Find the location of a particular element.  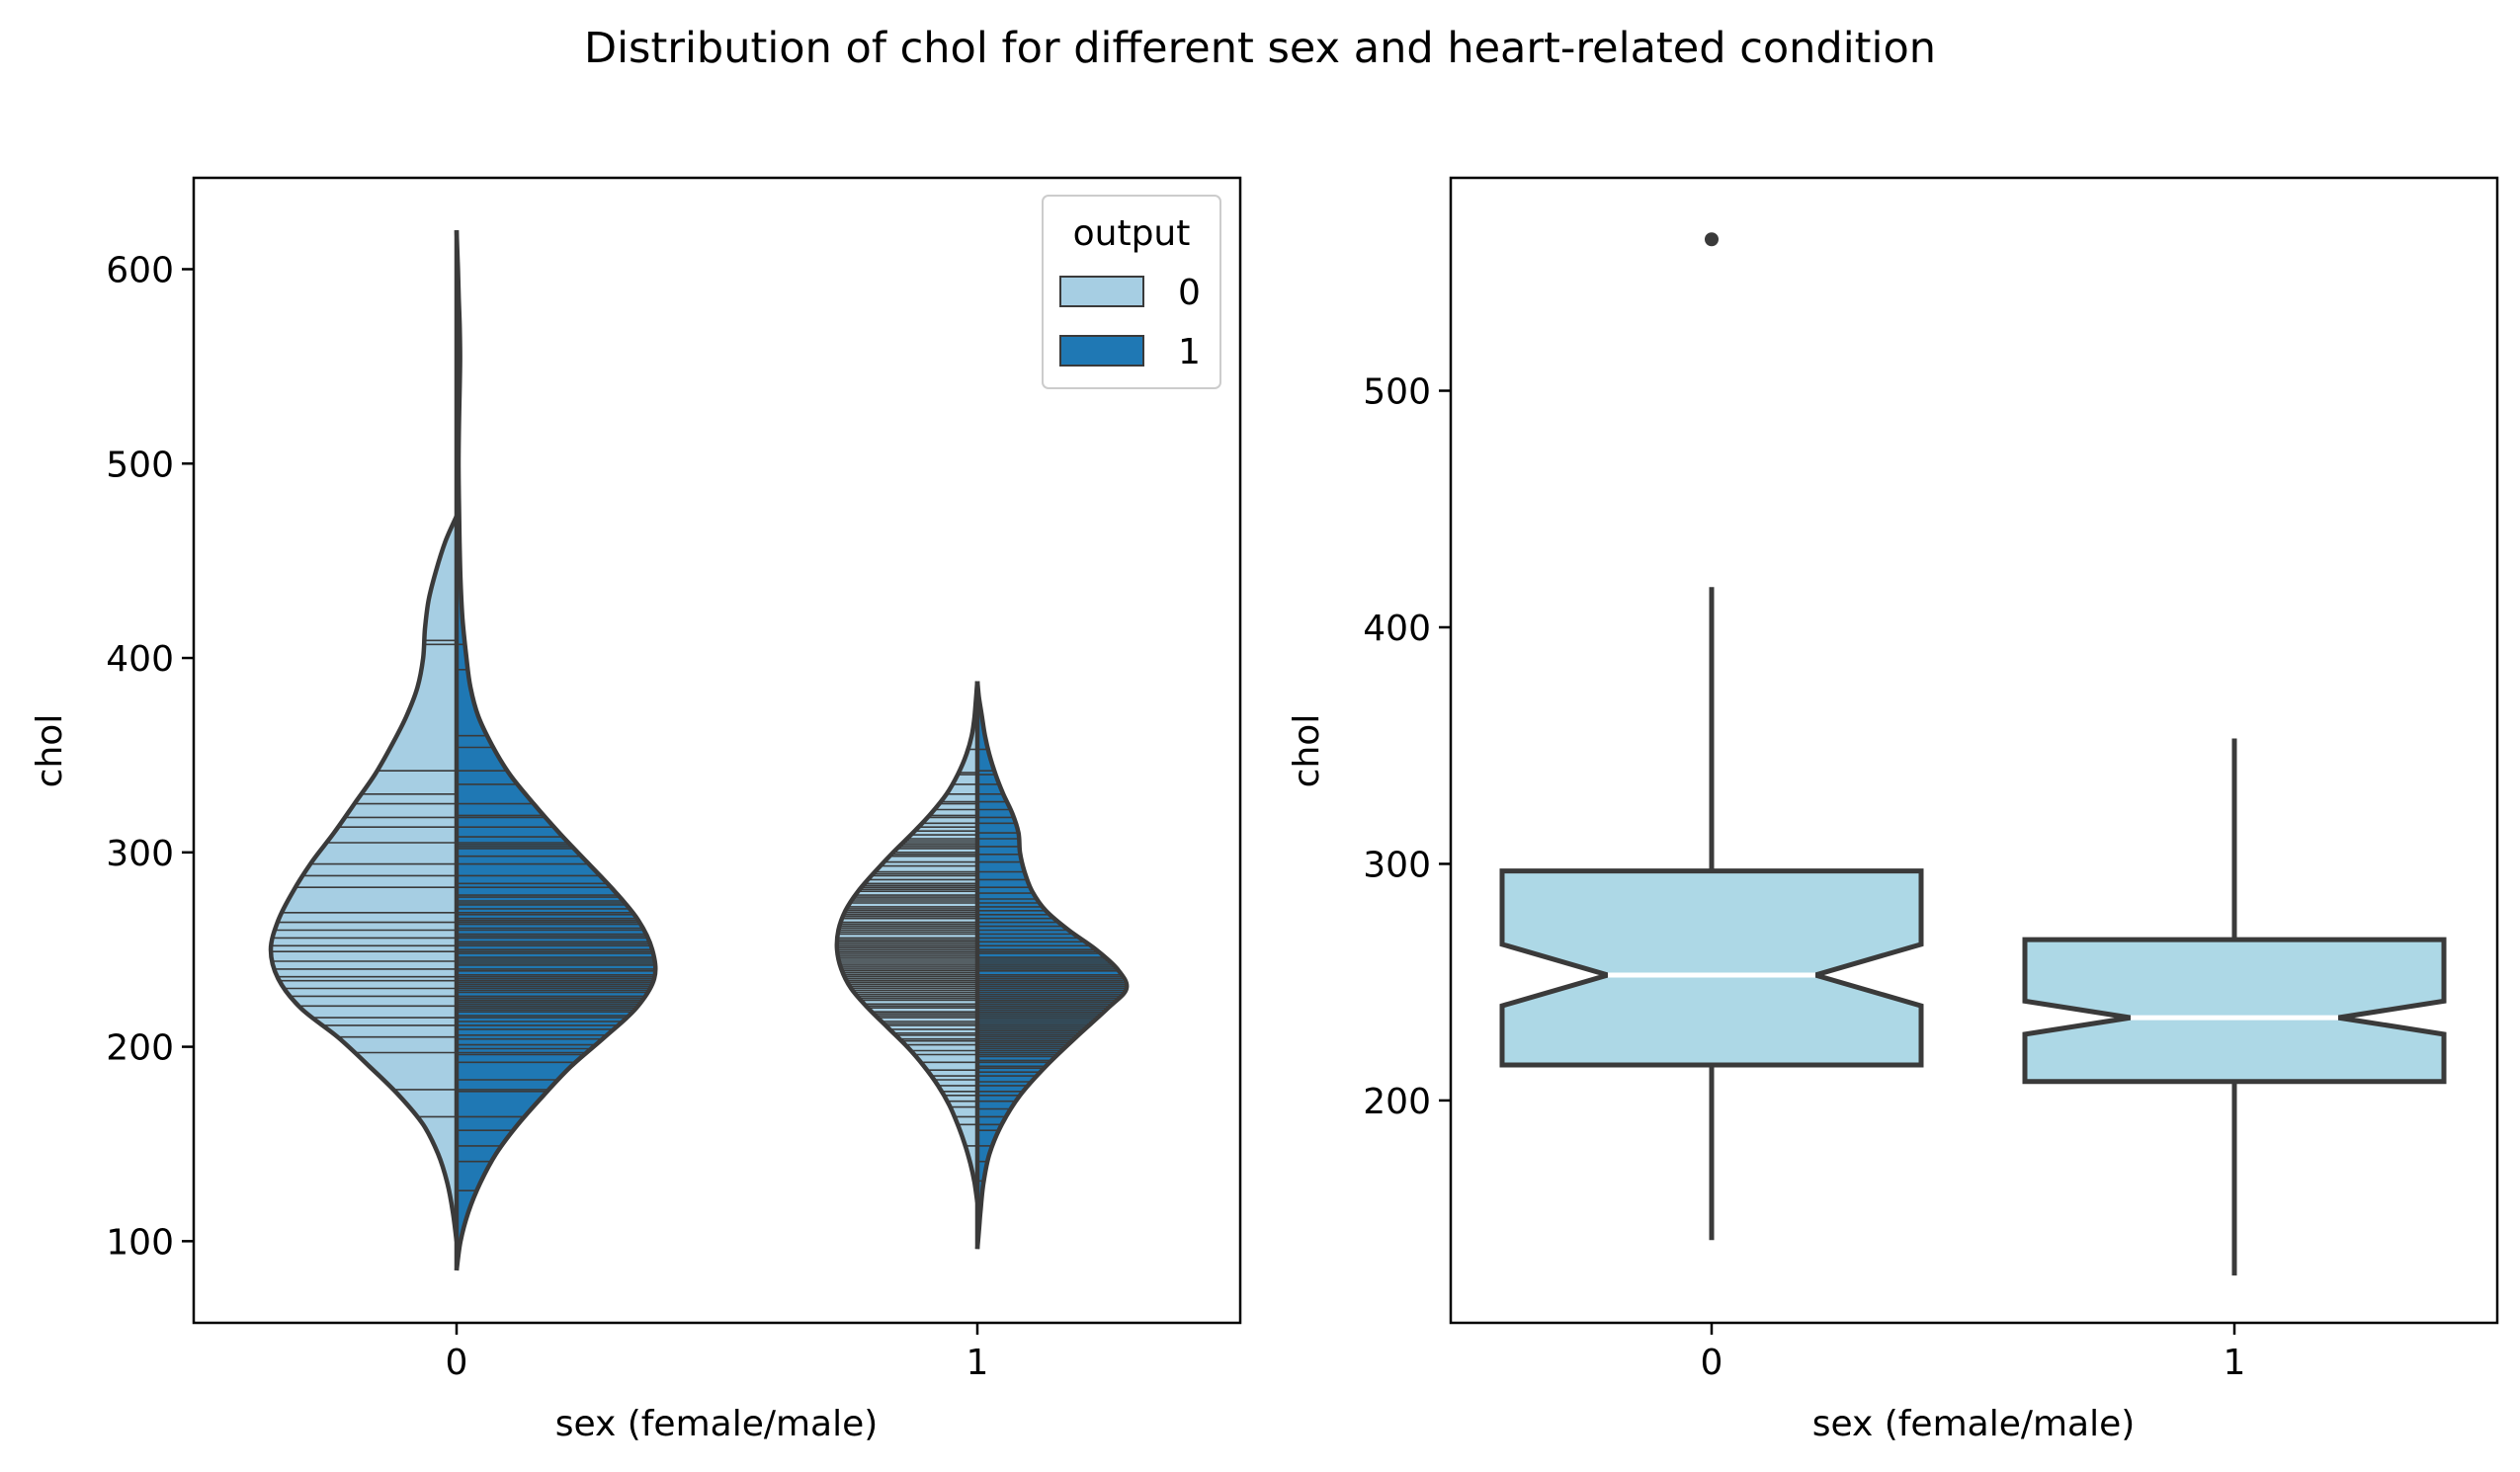

violin-0-output-1-body is located at coordinates (556, 750).